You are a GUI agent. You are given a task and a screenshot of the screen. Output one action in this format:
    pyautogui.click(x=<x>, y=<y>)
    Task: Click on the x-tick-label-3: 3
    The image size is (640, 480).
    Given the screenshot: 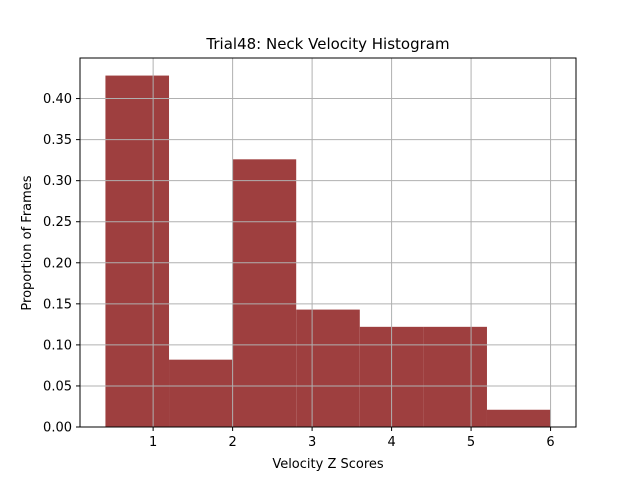 What is the action you would take?
    pyautogui.click(x=312, y=442)
    